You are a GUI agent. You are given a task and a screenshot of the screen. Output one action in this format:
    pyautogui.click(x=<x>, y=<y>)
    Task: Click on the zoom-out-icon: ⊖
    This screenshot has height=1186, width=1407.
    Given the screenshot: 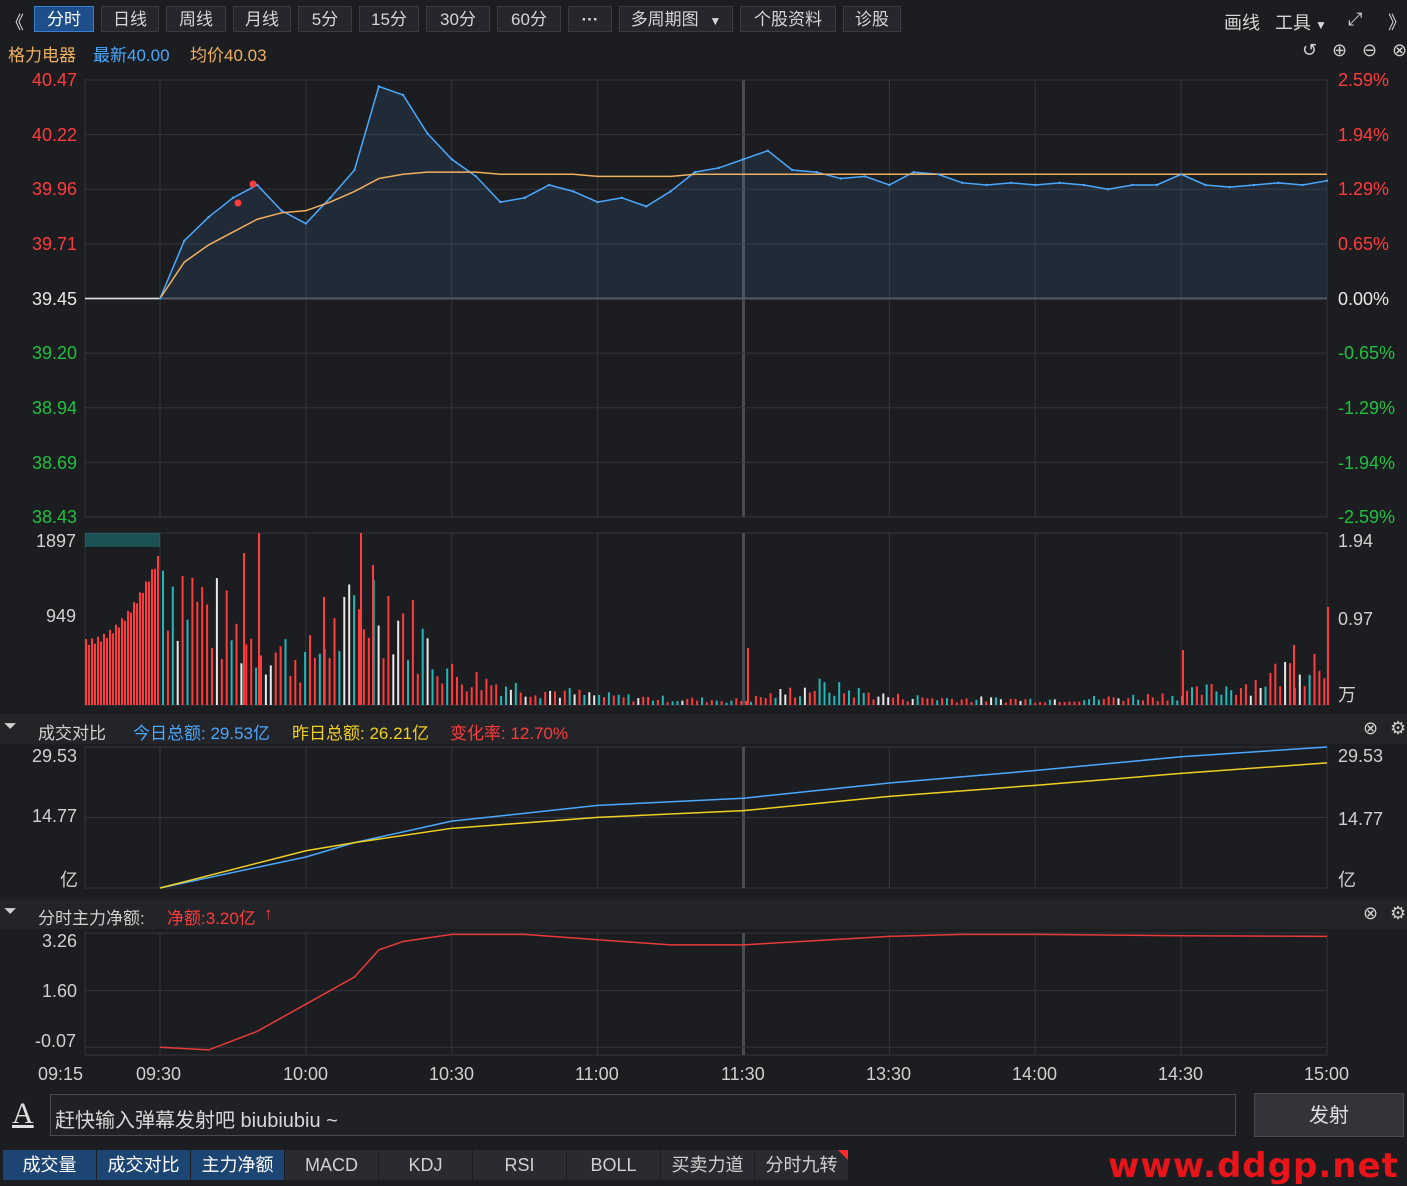 What is the action you would take?
    pyautogui.click(x=1370, y=50)
    